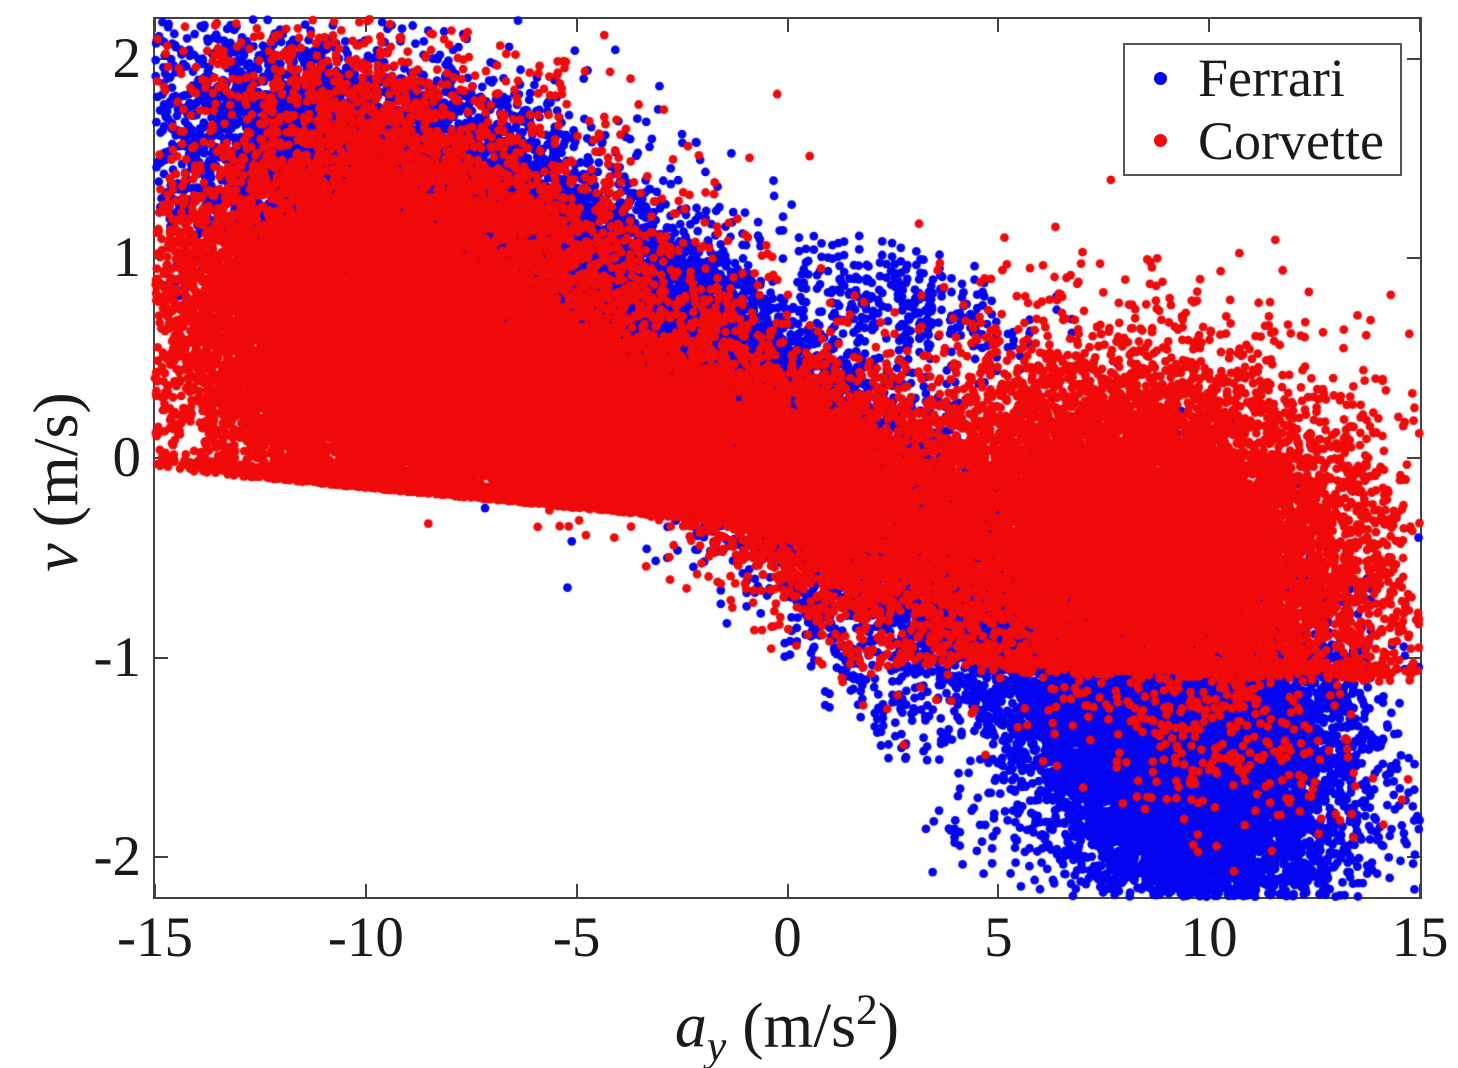 The image size is (1458, 1068). I want to click on legend-entry-ferrari: Ferrari, so click(1262, 78).